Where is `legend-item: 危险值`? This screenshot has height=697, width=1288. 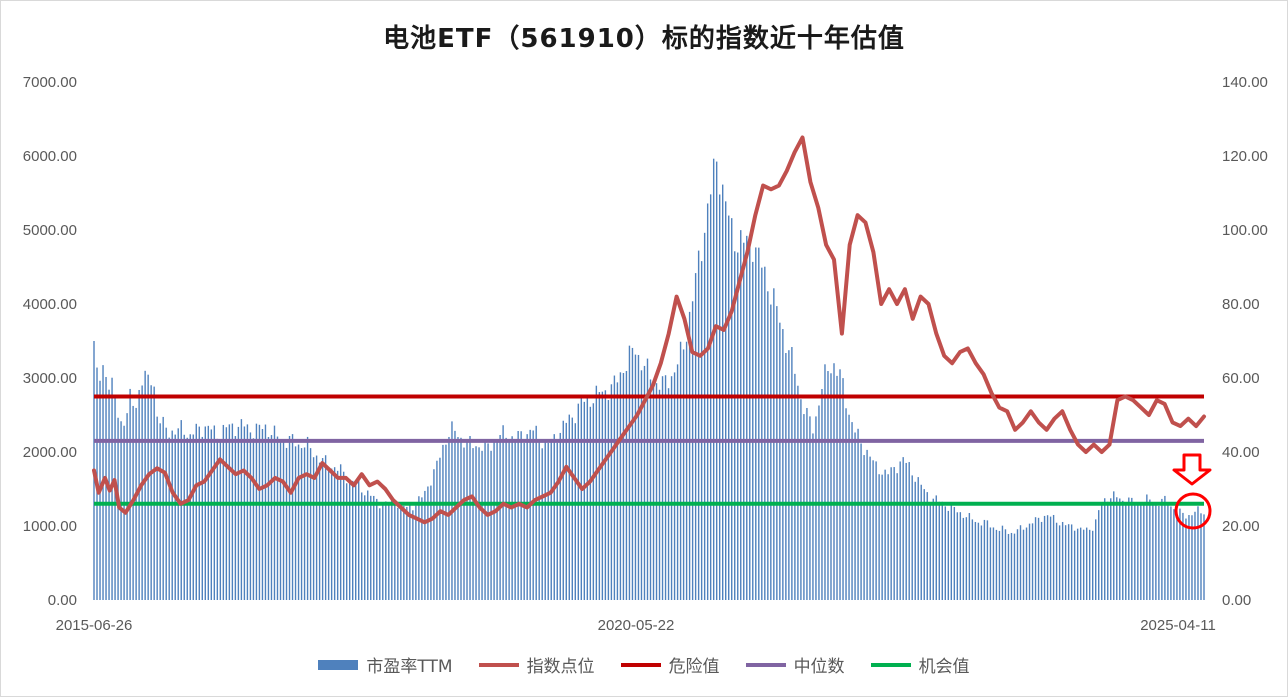
legend-item: 危险值 is located at coordinates (670, 664).